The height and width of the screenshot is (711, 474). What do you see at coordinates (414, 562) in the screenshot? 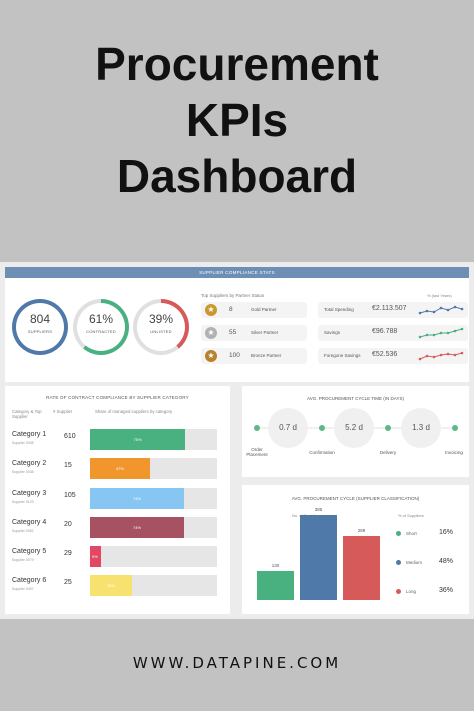
I see `legend-label: Medium` at bounding box center [414, 562].